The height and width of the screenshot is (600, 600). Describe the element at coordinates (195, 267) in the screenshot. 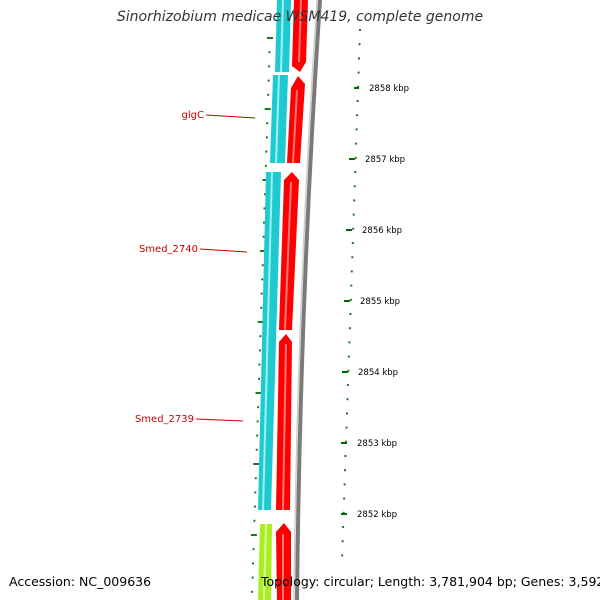

I see `gene-labels: glgC Smed_2740 Smed_2739` at that location.